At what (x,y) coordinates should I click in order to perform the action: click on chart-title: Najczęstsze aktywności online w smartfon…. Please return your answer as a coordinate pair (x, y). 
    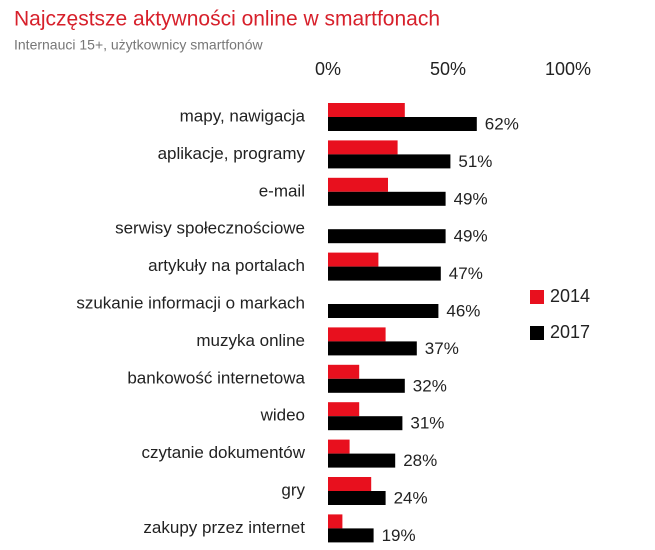
    Looking at the image, I should click on (227, 19).